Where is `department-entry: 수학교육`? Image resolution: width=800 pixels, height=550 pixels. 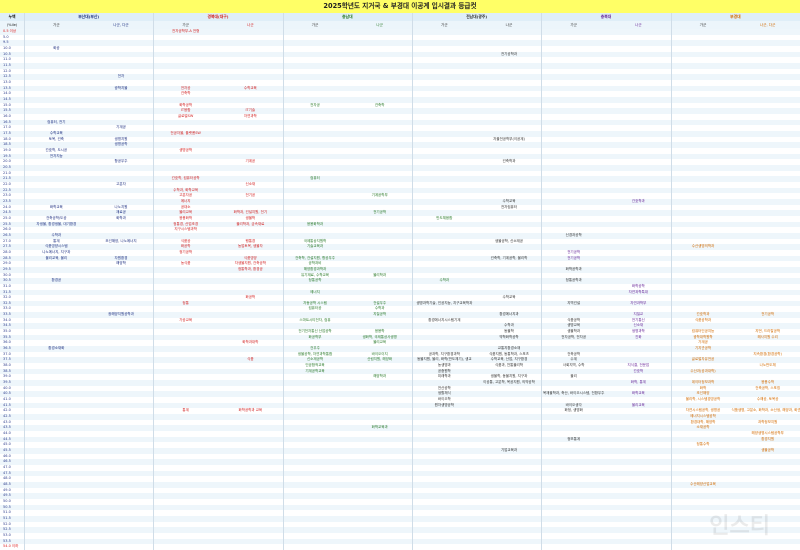
department-entry: 수학교육 is located at coordinates (250, 87).